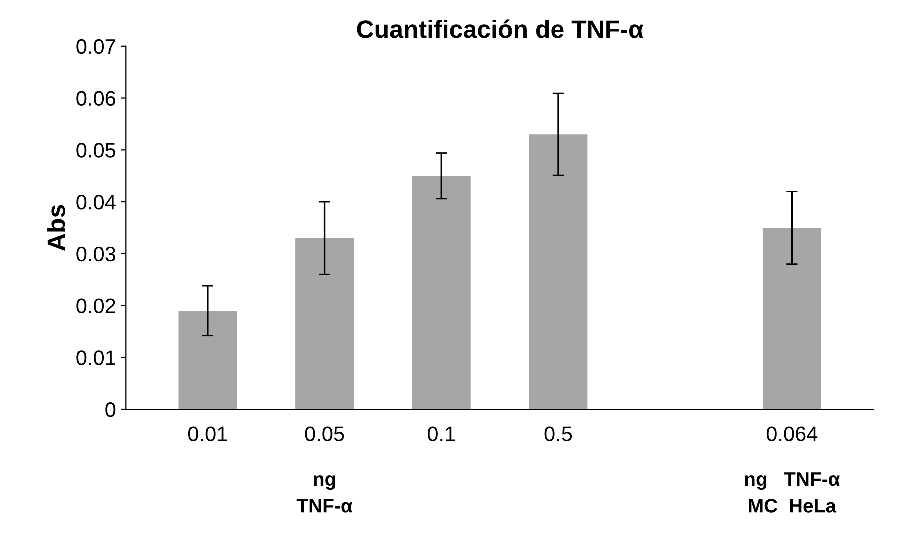  Describe the element at coordinates (96, 306) in the screenshot. I see `y-tick-label: 0.02` at that location.